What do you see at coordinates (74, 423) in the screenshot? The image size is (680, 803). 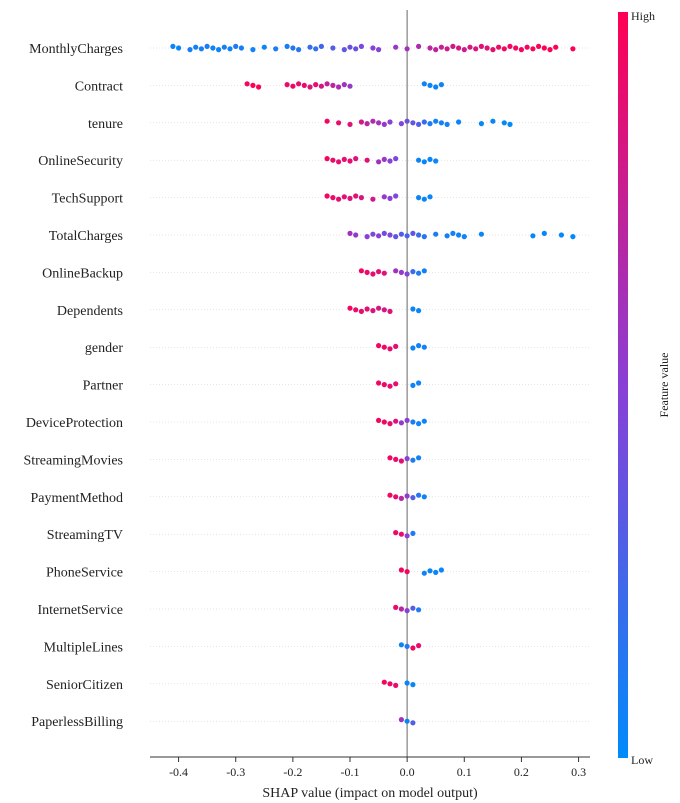 I see `feature-label: DeviceProtection` at bounding box center [74, 423].